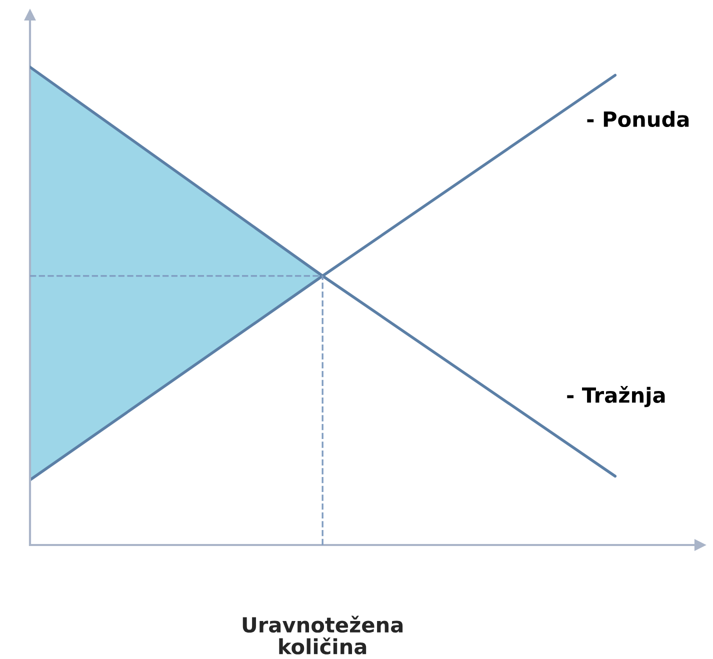 This screenshot has height=659, width=713. What do you see at coordinates (638, 119) in the screenshot?
I see `series-label: - Ponuda` at bounding box center [638, 119].